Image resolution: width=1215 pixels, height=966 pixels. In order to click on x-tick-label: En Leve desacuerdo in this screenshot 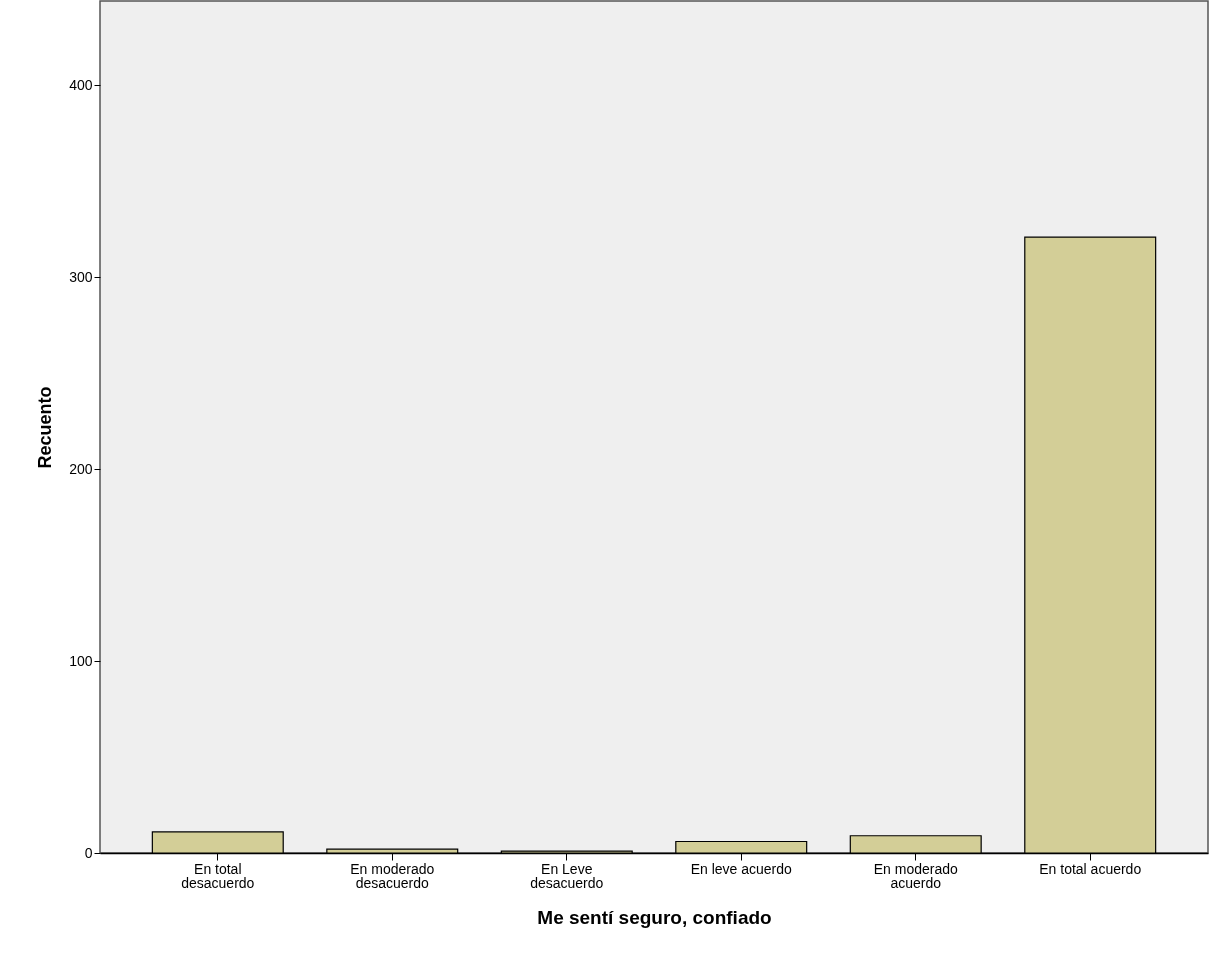, I will do `click(567, 875)`.